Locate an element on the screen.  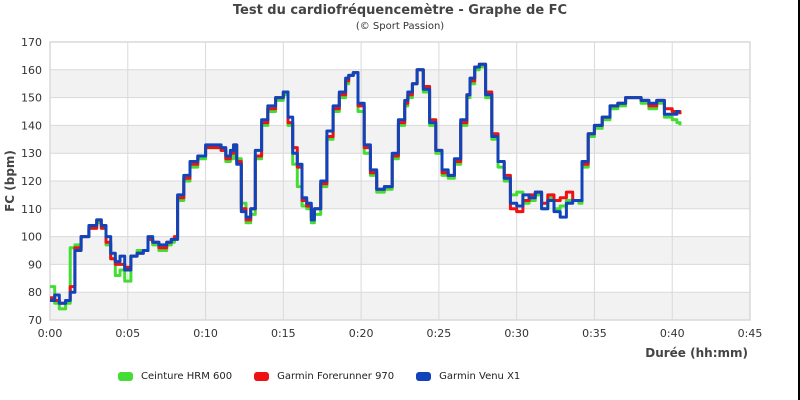
svg-text: 0:45 is located at coordinates (750, 333).